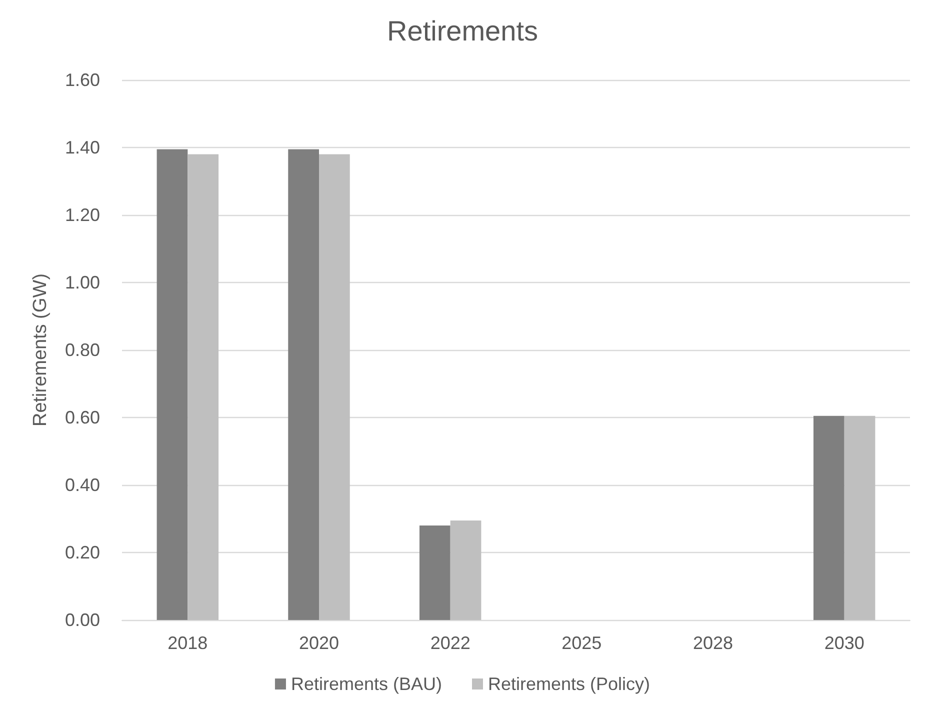 This screenshot has height=708, width=925. Describe the element at coordinates (366, 684) in the screenshot. I see `legend-label: Retirements (BAU)` at that location.